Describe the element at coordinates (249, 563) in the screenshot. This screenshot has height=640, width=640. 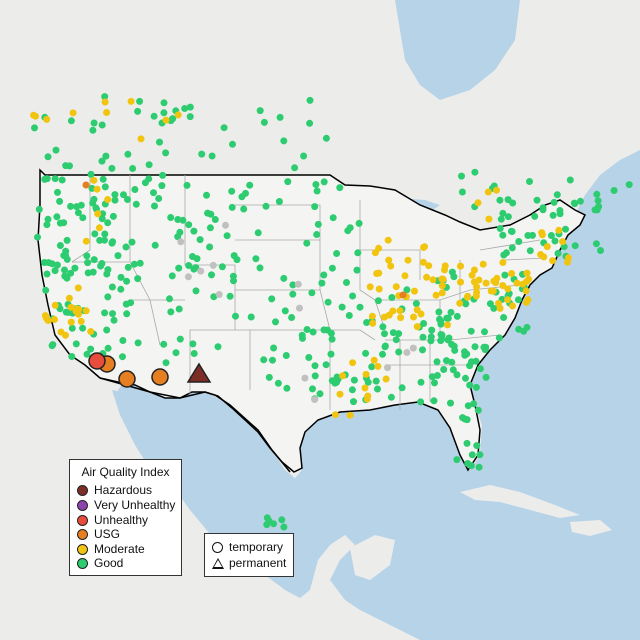
I see `legend-item-permanent: permanent` at that location.